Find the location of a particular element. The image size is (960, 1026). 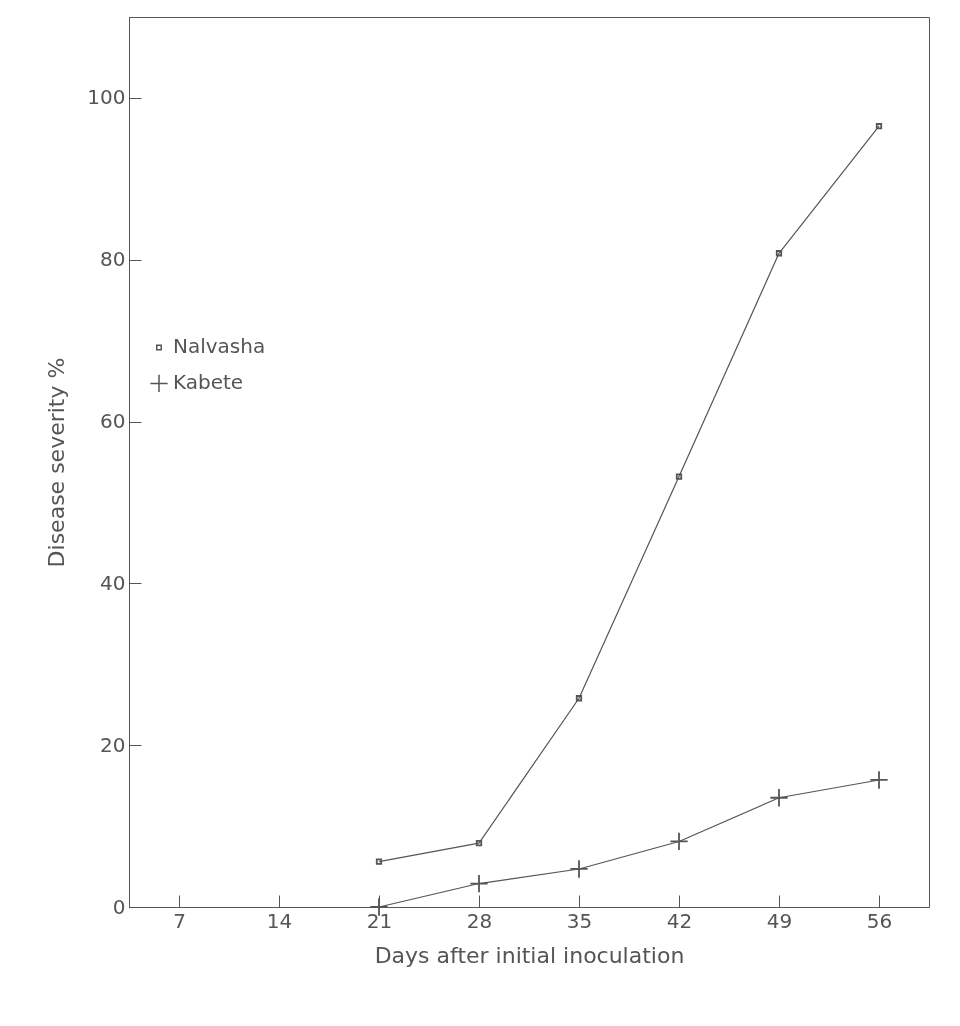

legend-label: Nalvasha is located at coordinates (219, 346).